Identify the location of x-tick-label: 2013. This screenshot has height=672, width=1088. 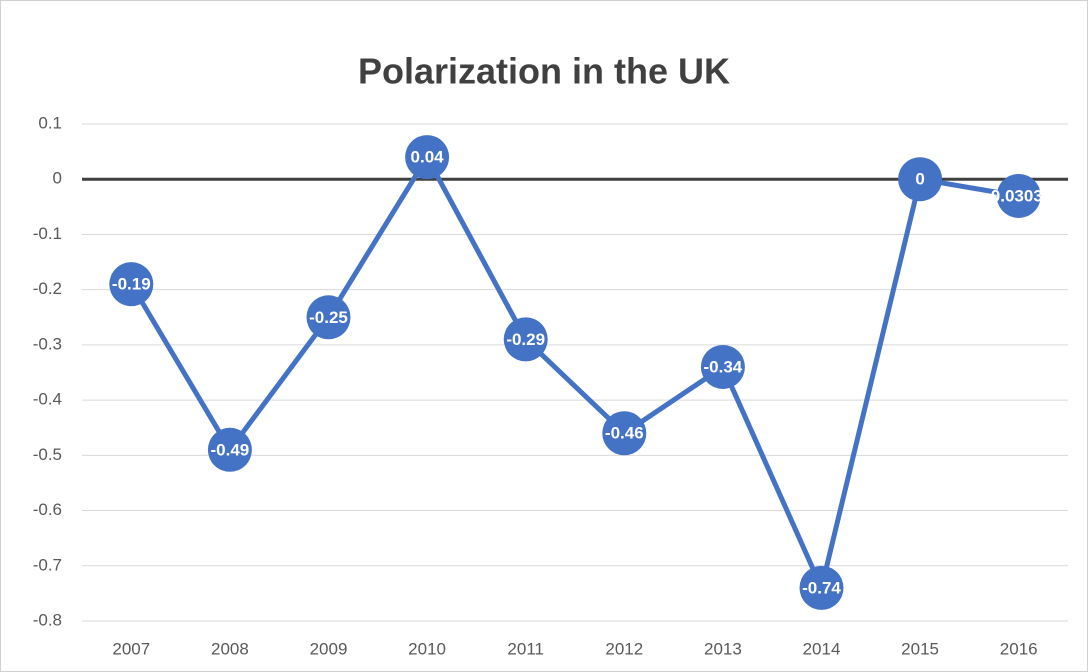
(723, 648).